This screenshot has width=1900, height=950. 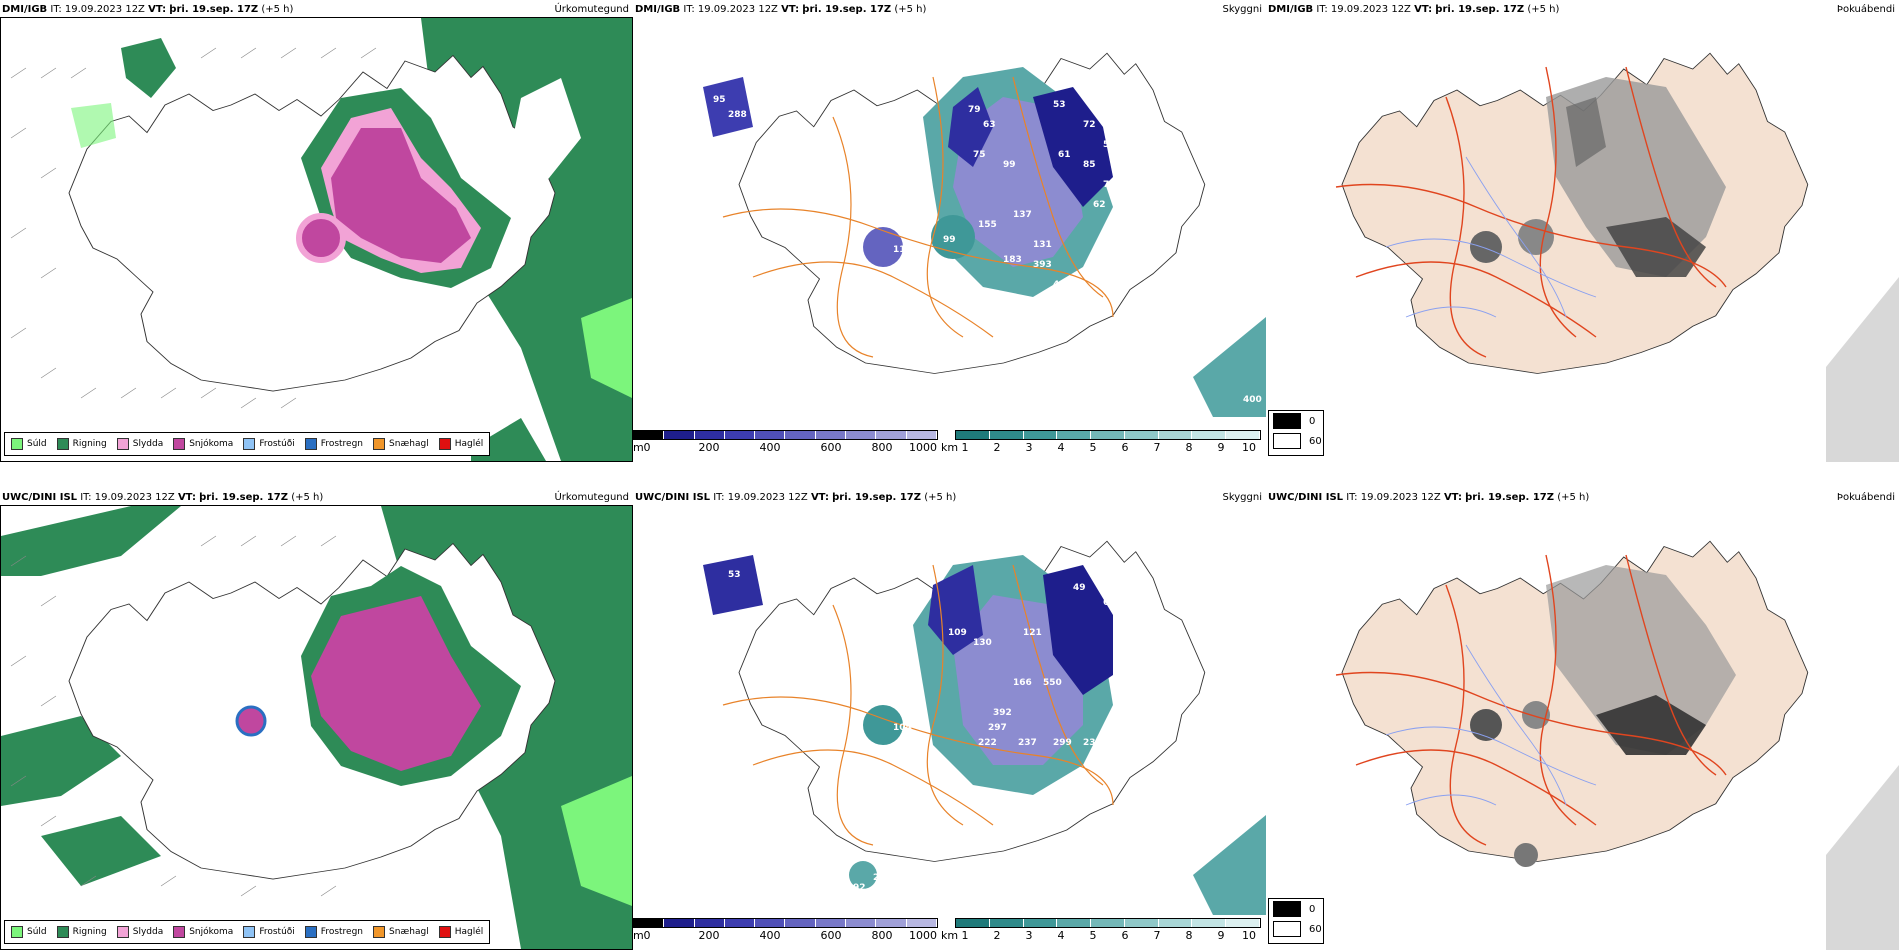 What do you see at coordinates (1149, 190) in the screenshot?
I see `svg-text: 86` at bounding box center [1149, 190].